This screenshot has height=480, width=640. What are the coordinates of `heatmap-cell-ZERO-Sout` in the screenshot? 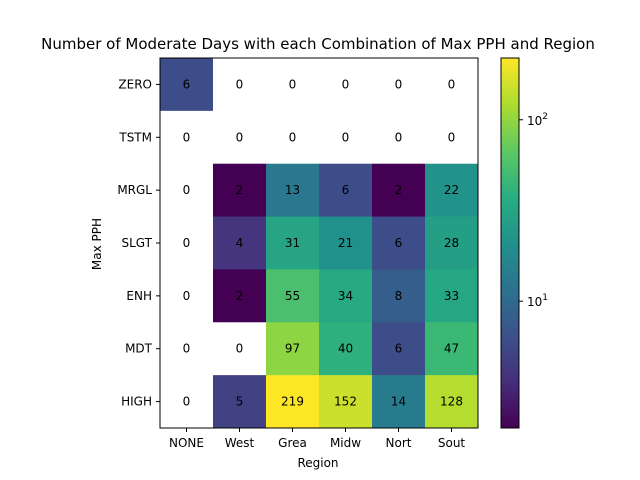 It's located at (452, 85).